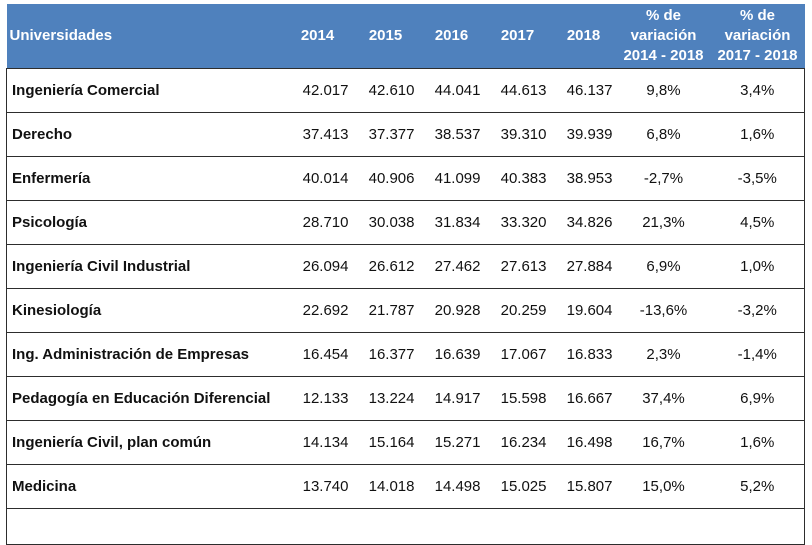 The height and width of the screenshot is (545, 812). What do you see at coordinates (317, 398) in the screenshot?
I see `value-2014: 12.133` at bounding box center [317, 398].